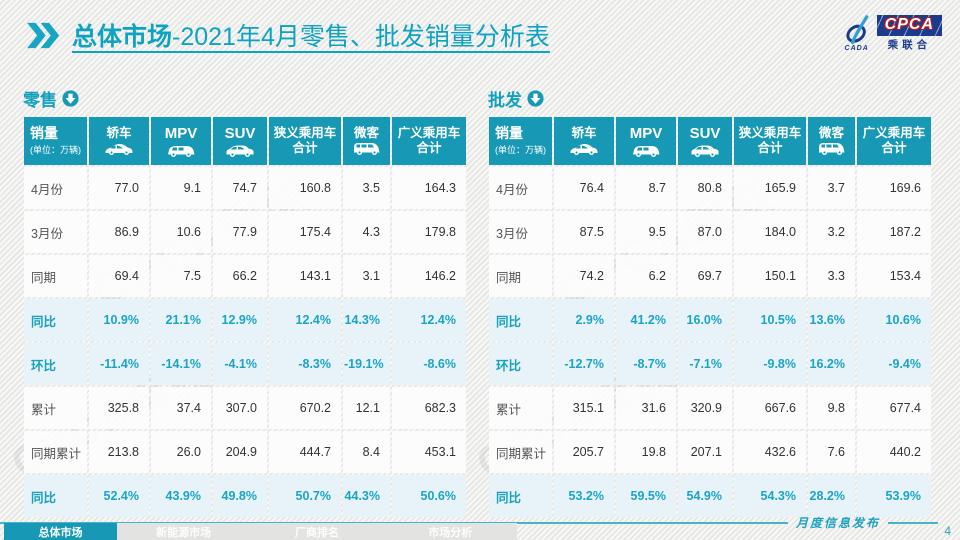 This screenshot has width=960, height=540. Describe the element at coordinates (181, 320) in the screenshot. I see `table-cell: 21.1%` at that location.